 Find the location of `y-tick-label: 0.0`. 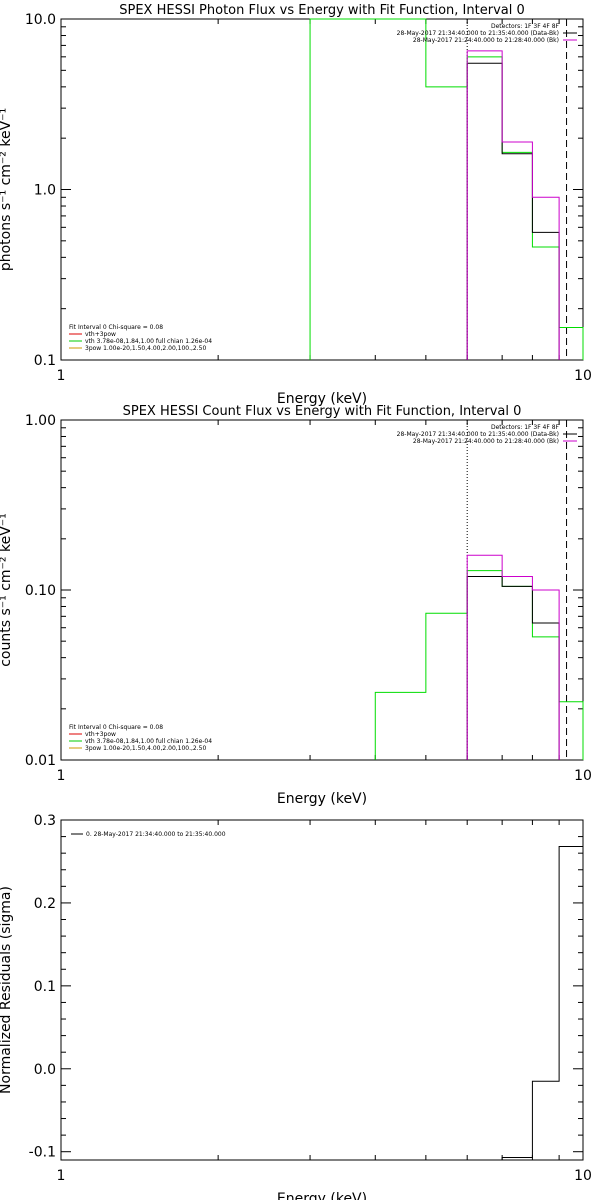

y-tick-label: 0.0 is located at coordinates (45, 1070).